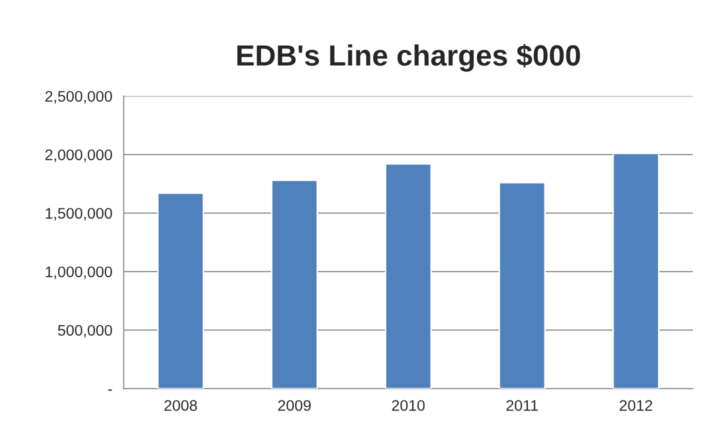 The height and width of the screenshot is (427, 707). Describe the element at coordinates (636, 405) in the screenshot. I see `x-tick-label: 2012` at that location.